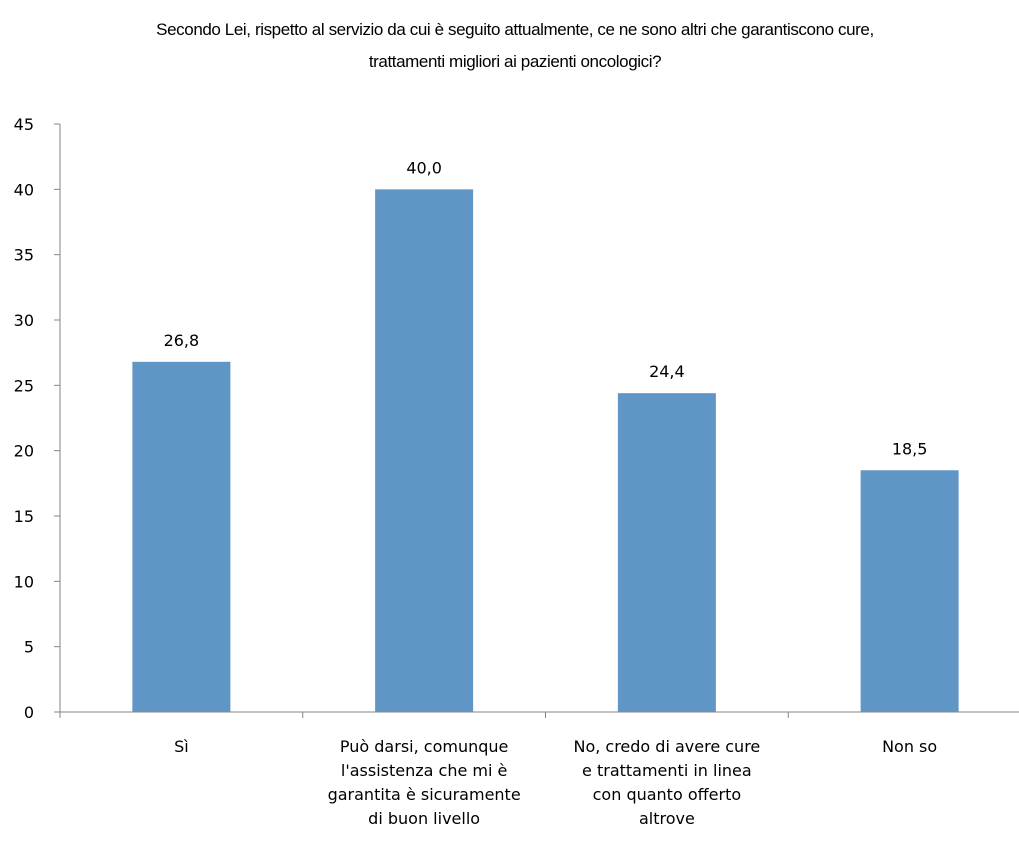 The image size is (1019, 844). I want to click on y-tick-label: 25, so click(24, 385).